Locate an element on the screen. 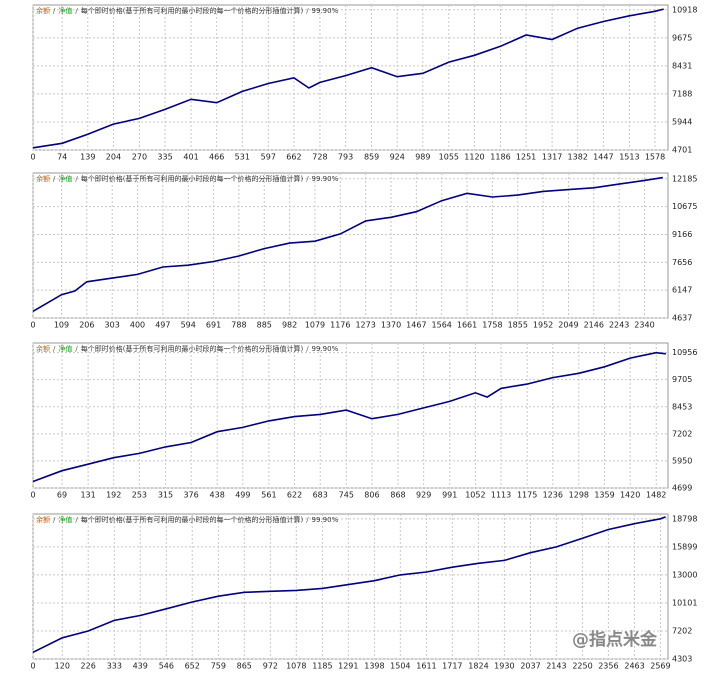 The height and width of the screenshot is (683, 719). x-tick-label: 1370 is located at coordinates (391, 325).